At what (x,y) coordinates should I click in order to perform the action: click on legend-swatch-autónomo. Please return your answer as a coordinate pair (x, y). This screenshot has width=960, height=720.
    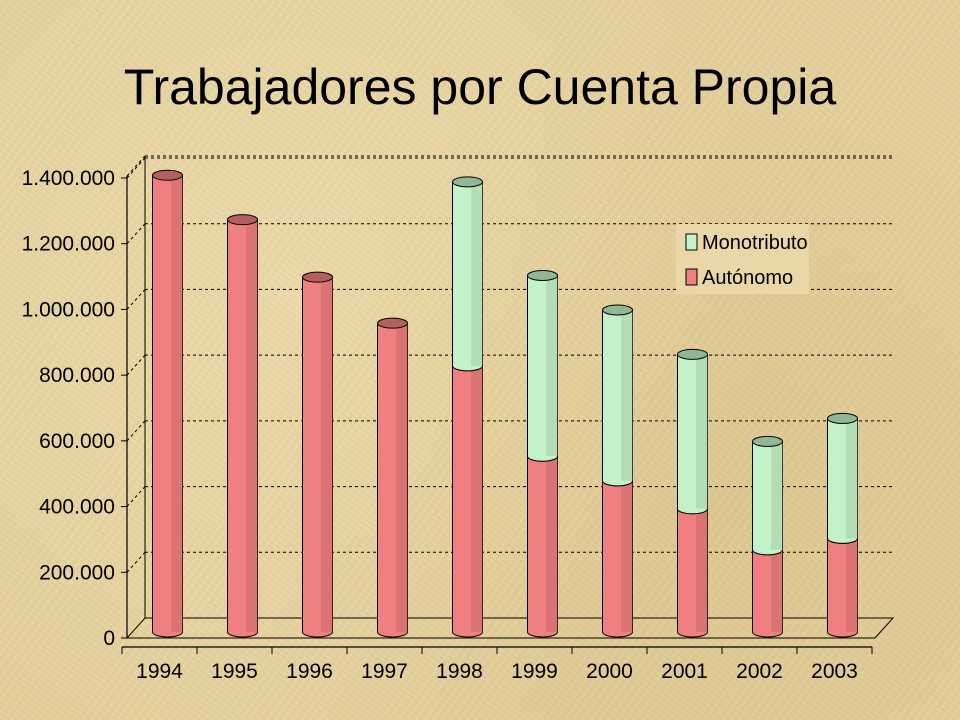
    Looking at the image, I should click on (691, 277).